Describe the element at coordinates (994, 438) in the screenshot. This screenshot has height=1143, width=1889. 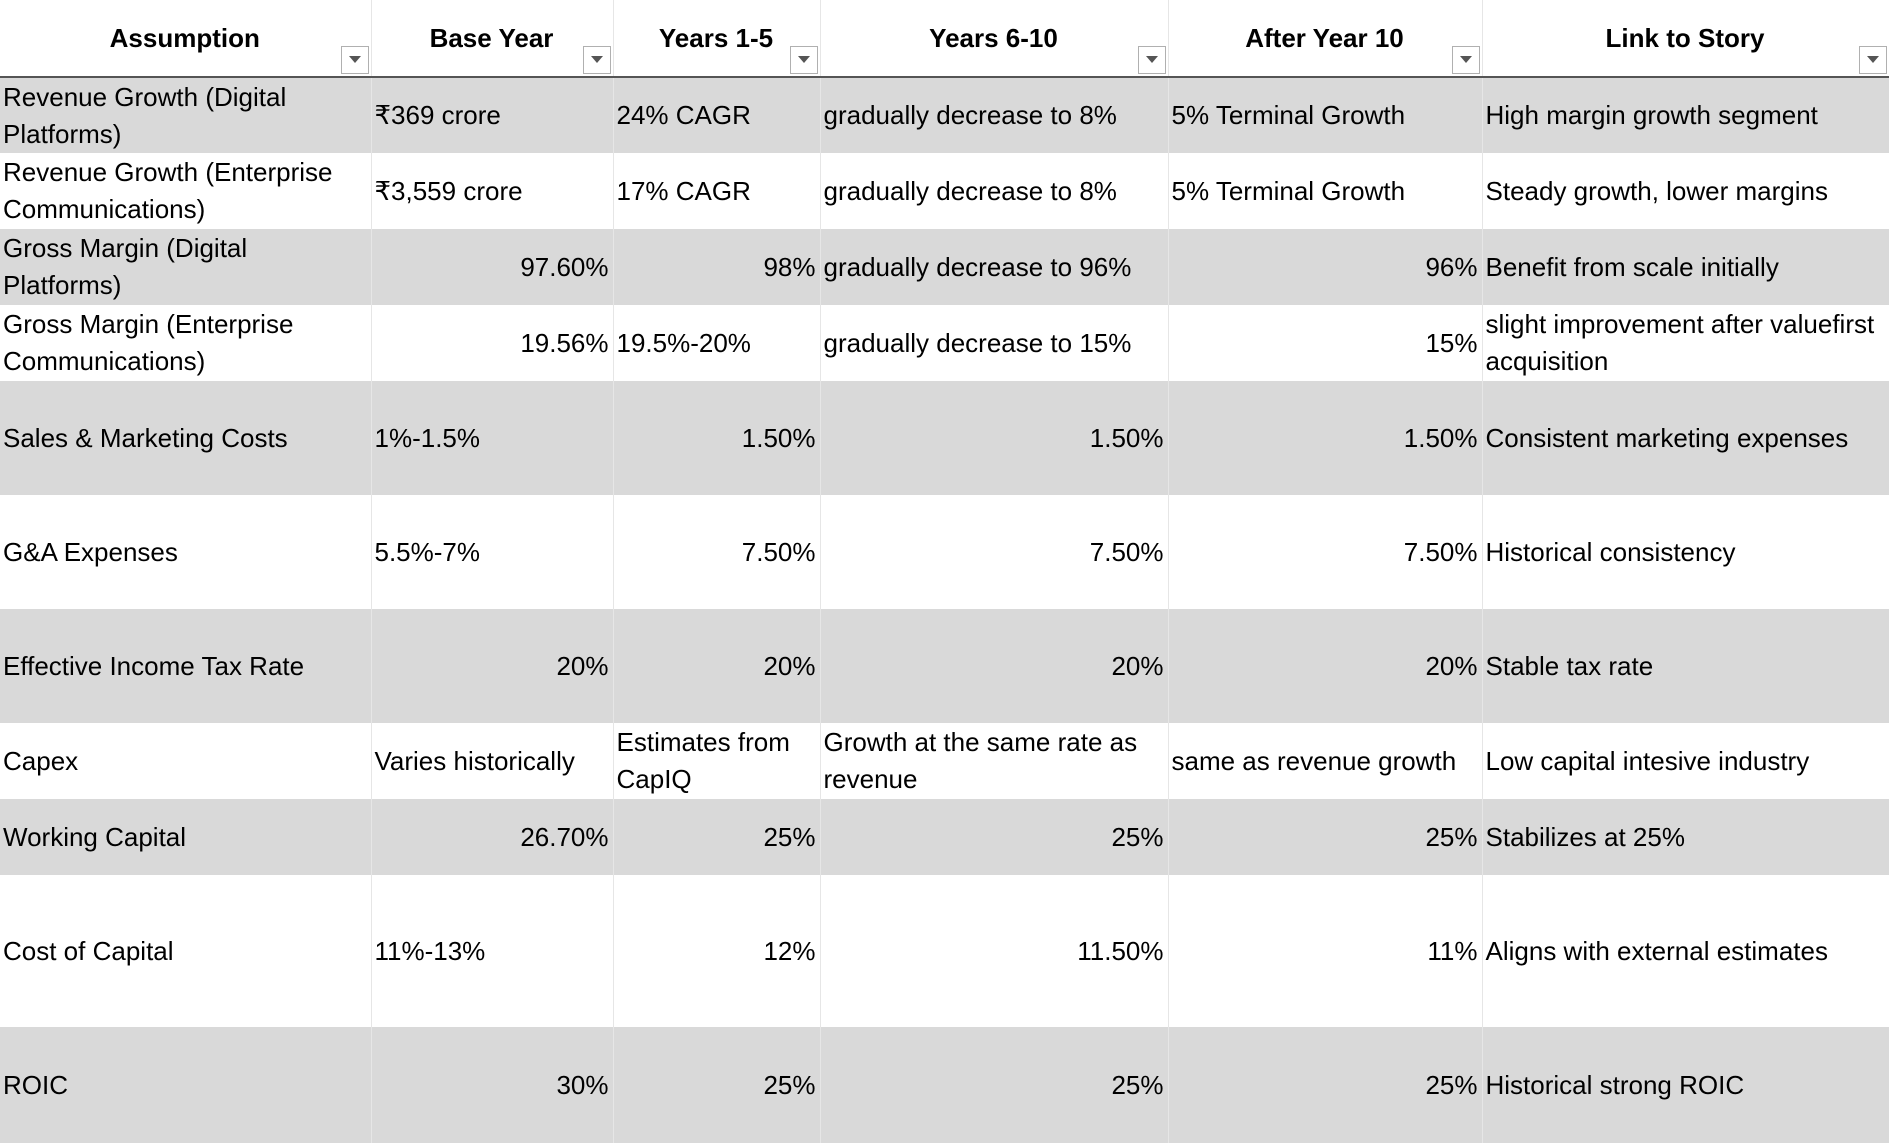
I see `cell-years-6-10: 1.50%` at that location.